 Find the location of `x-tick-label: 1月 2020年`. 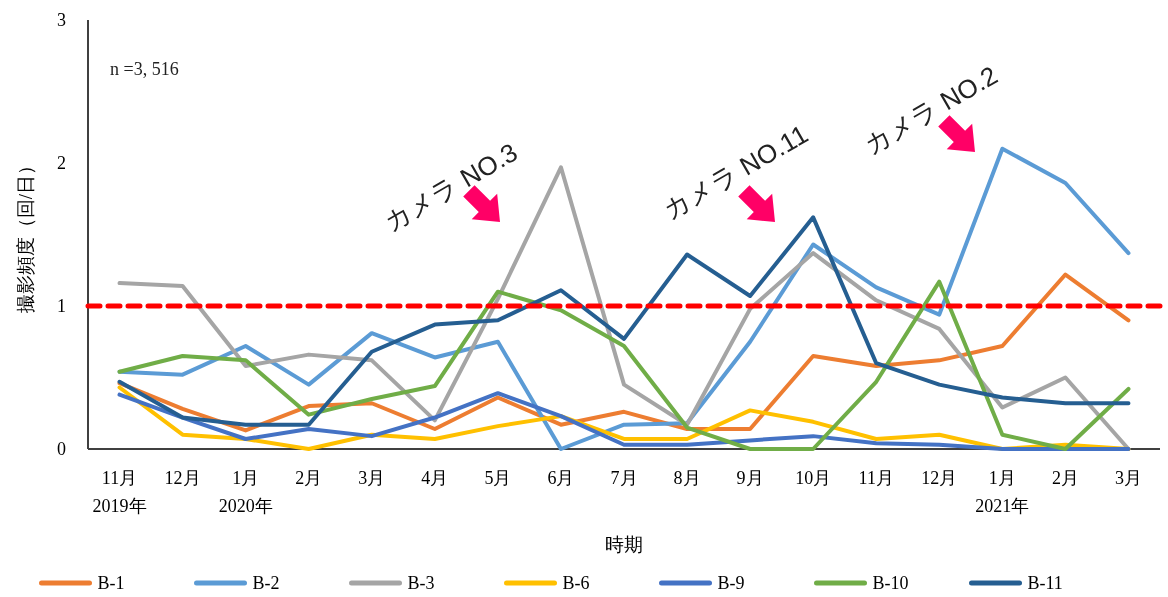

x-tick-label: 1月 2020年 is located at coordinates (245, 492).